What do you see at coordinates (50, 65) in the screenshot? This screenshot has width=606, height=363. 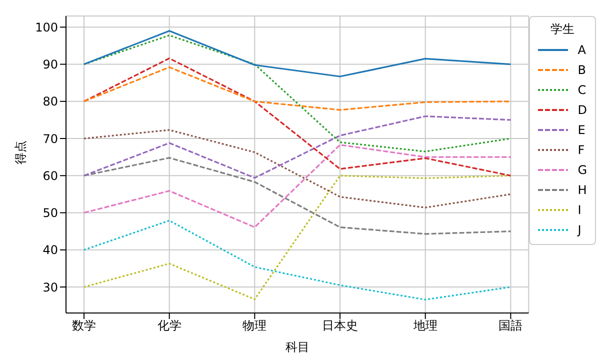 I see `y-tick-label: 90` at bounding box center [50, 65].